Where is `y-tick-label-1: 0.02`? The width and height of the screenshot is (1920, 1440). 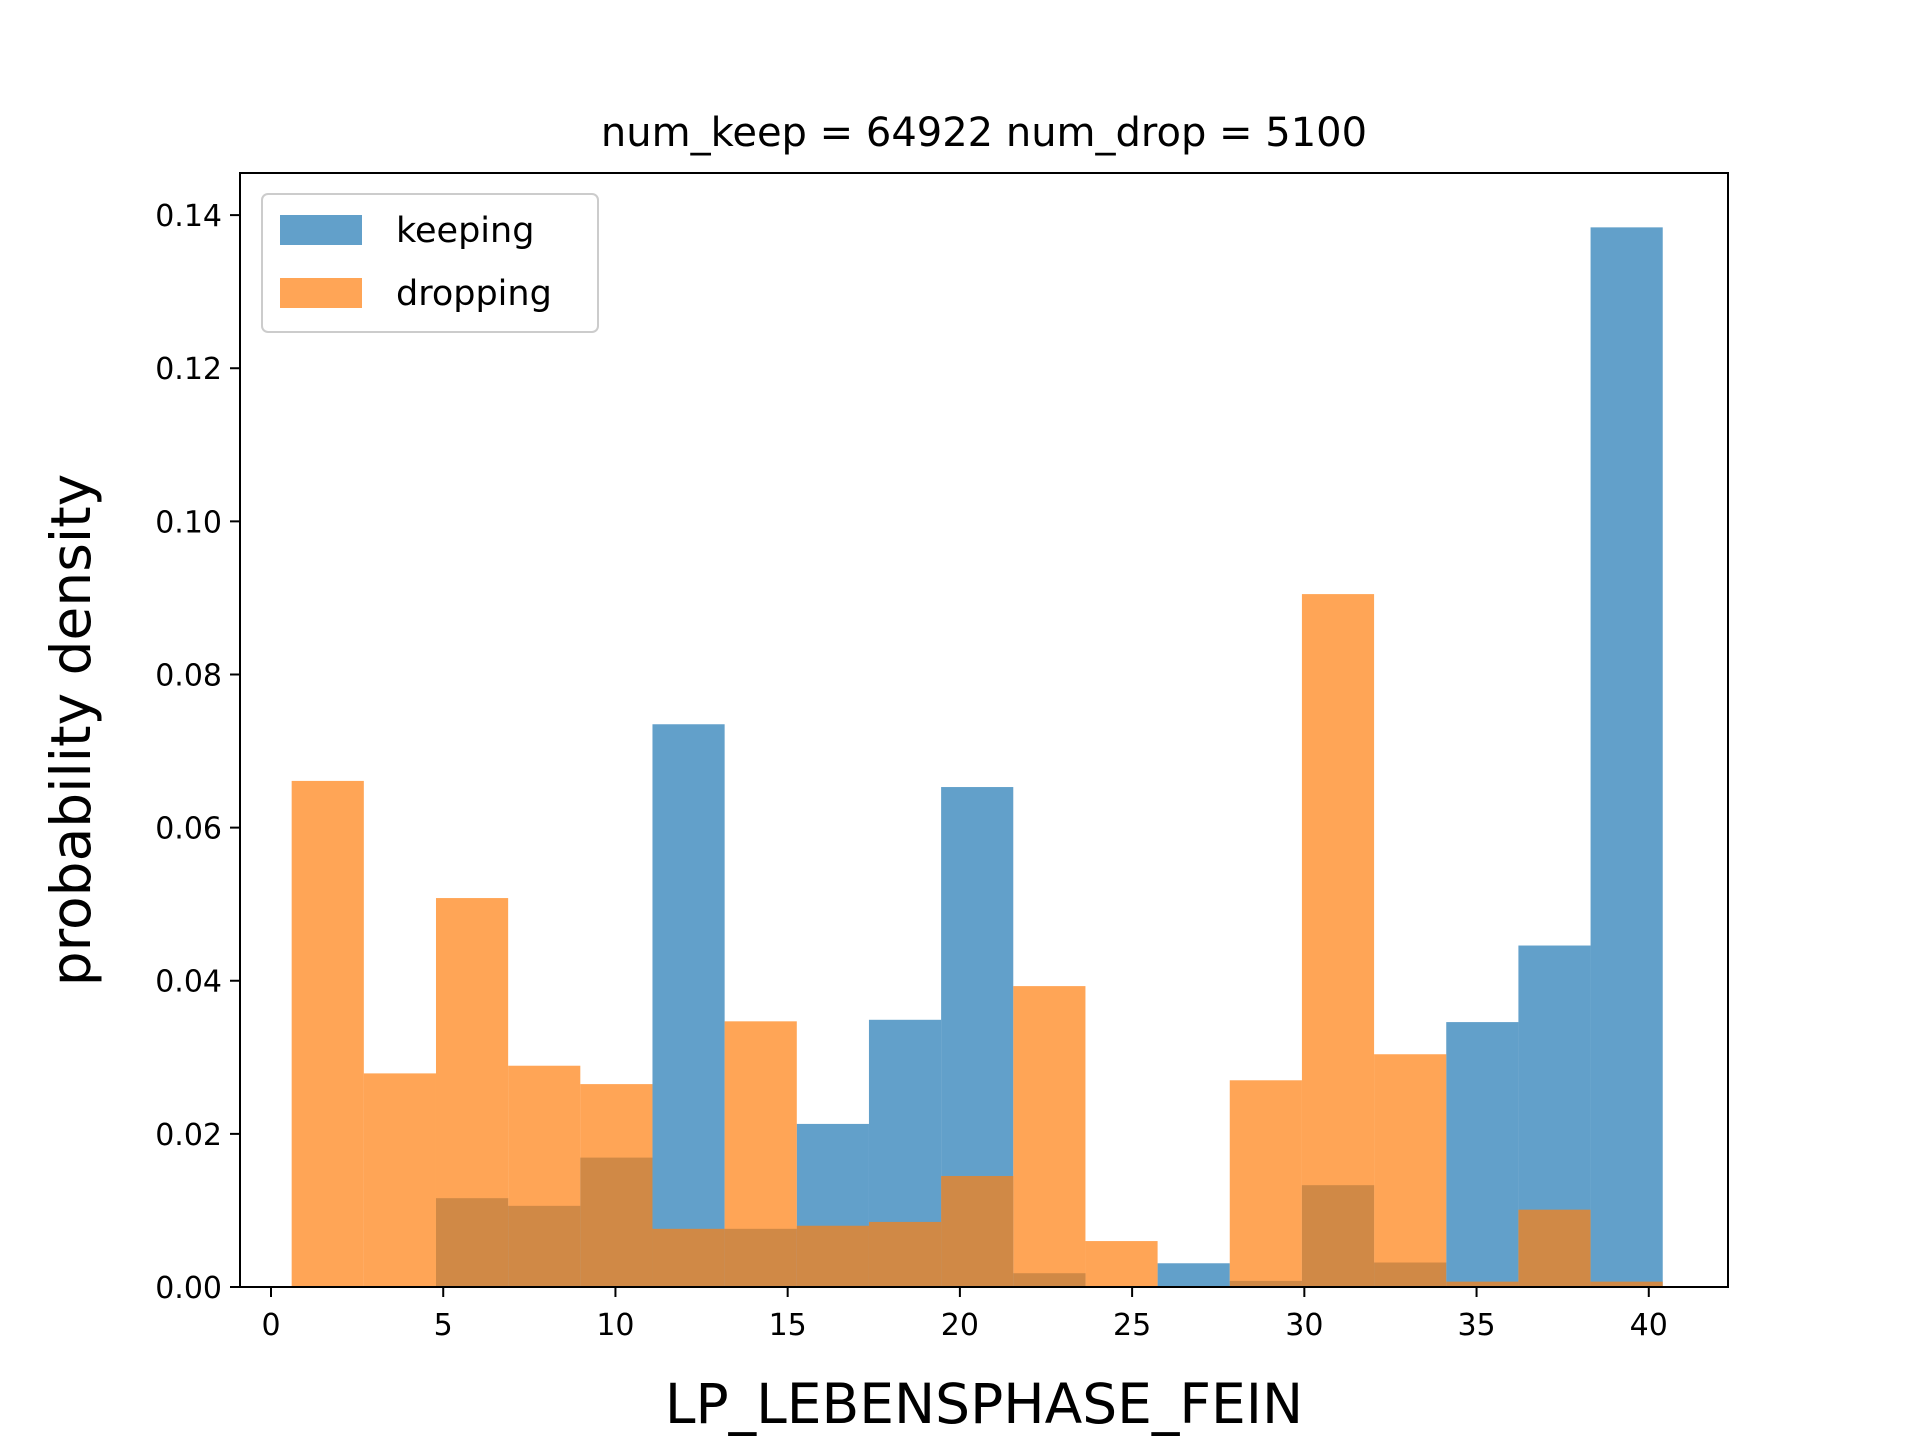
y-tick-label-1: 0.02 is located at coordinates (188, 1135).